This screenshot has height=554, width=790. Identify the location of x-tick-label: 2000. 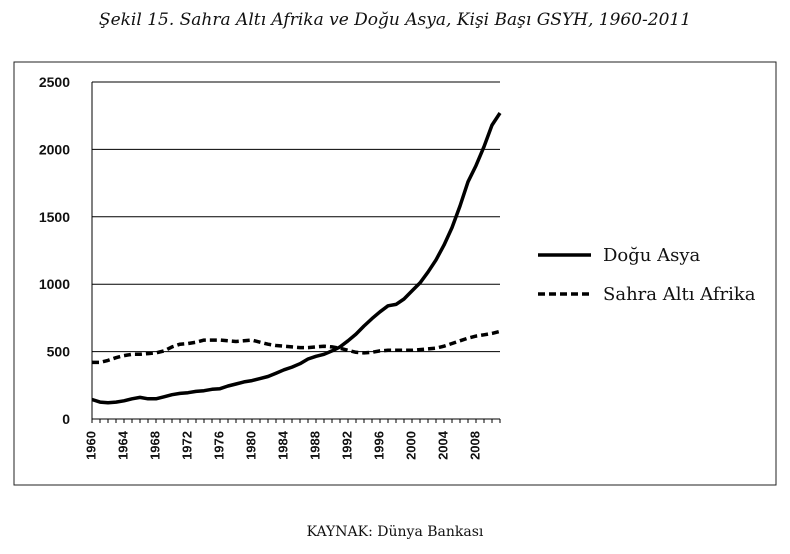
(410, 445).